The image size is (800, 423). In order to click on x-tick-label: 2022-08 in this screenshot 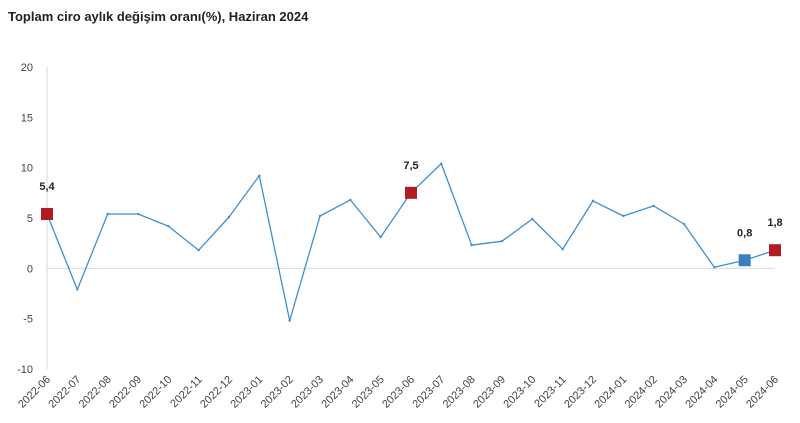, I will do `click(95, 392)`.